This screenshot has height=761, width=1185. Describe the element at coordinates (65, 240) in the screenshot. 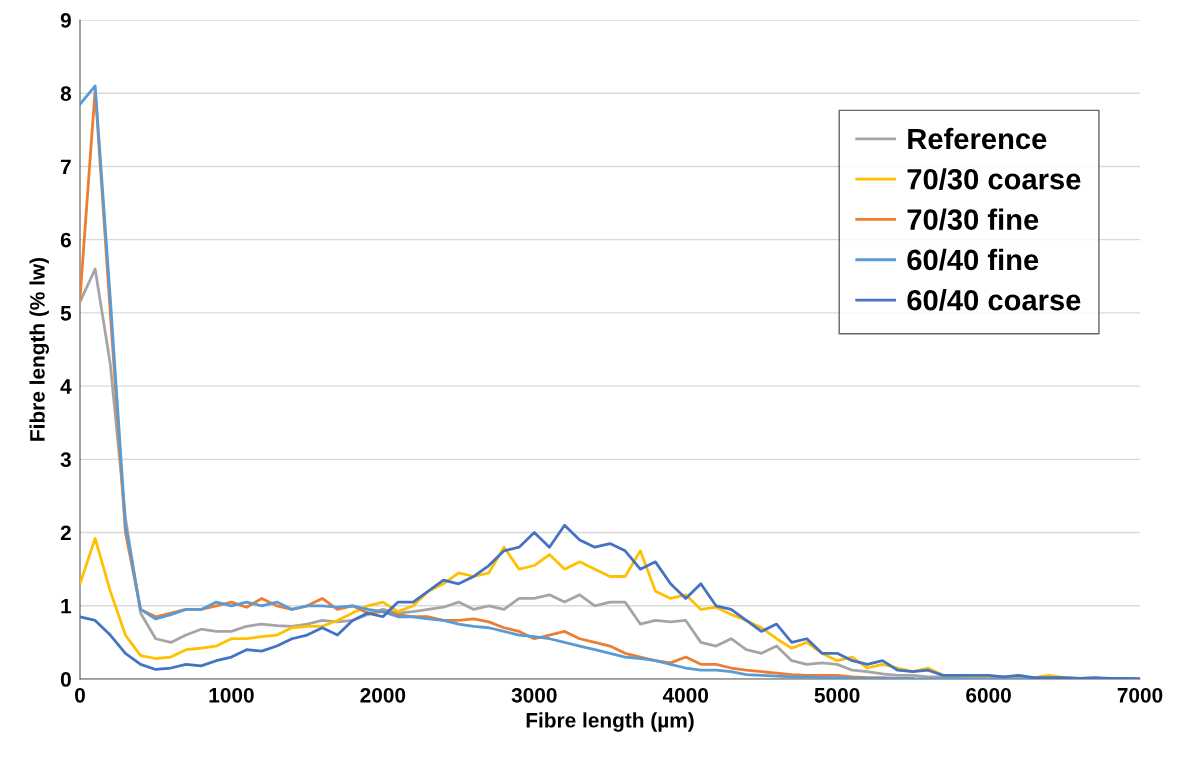

I see `y-tick-label: 6` at that location.